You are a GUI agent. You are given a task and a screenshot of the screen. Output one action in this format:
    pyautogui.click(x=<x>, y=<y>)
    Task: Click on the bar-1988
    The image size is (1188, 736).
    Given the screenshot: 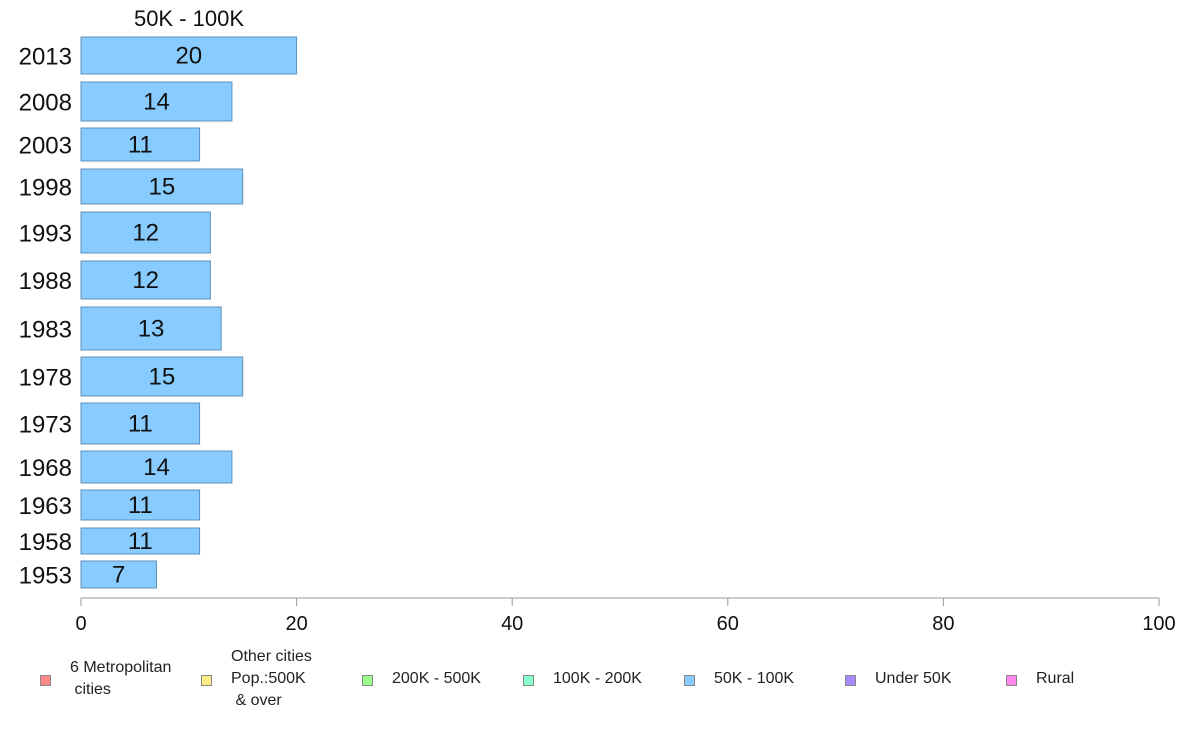 What is the action you would take?
    pyautogui.click(x=145, y=280)
    